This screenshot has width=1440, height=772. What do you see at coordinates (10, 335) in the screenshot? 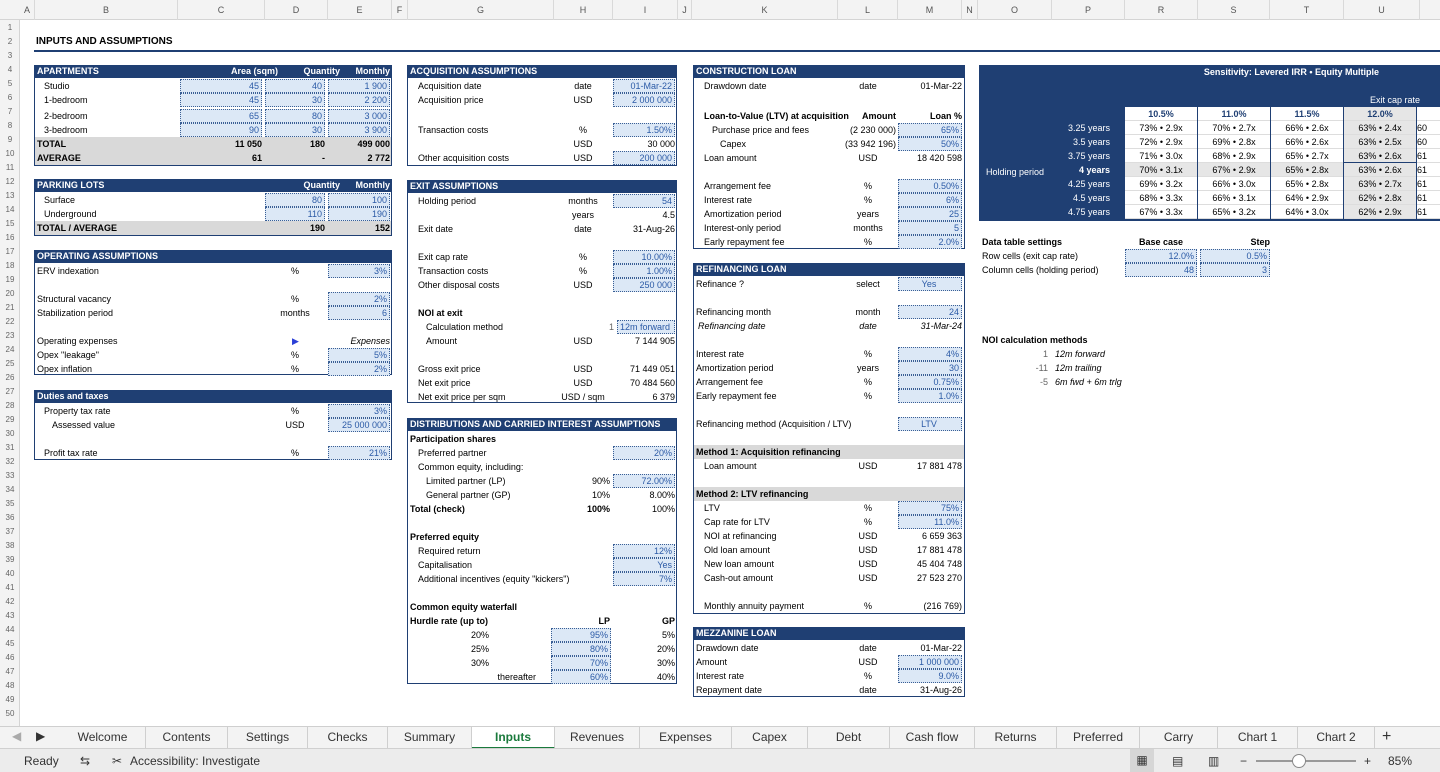
I see `row-header: 23` at bounding box center [10, 335].